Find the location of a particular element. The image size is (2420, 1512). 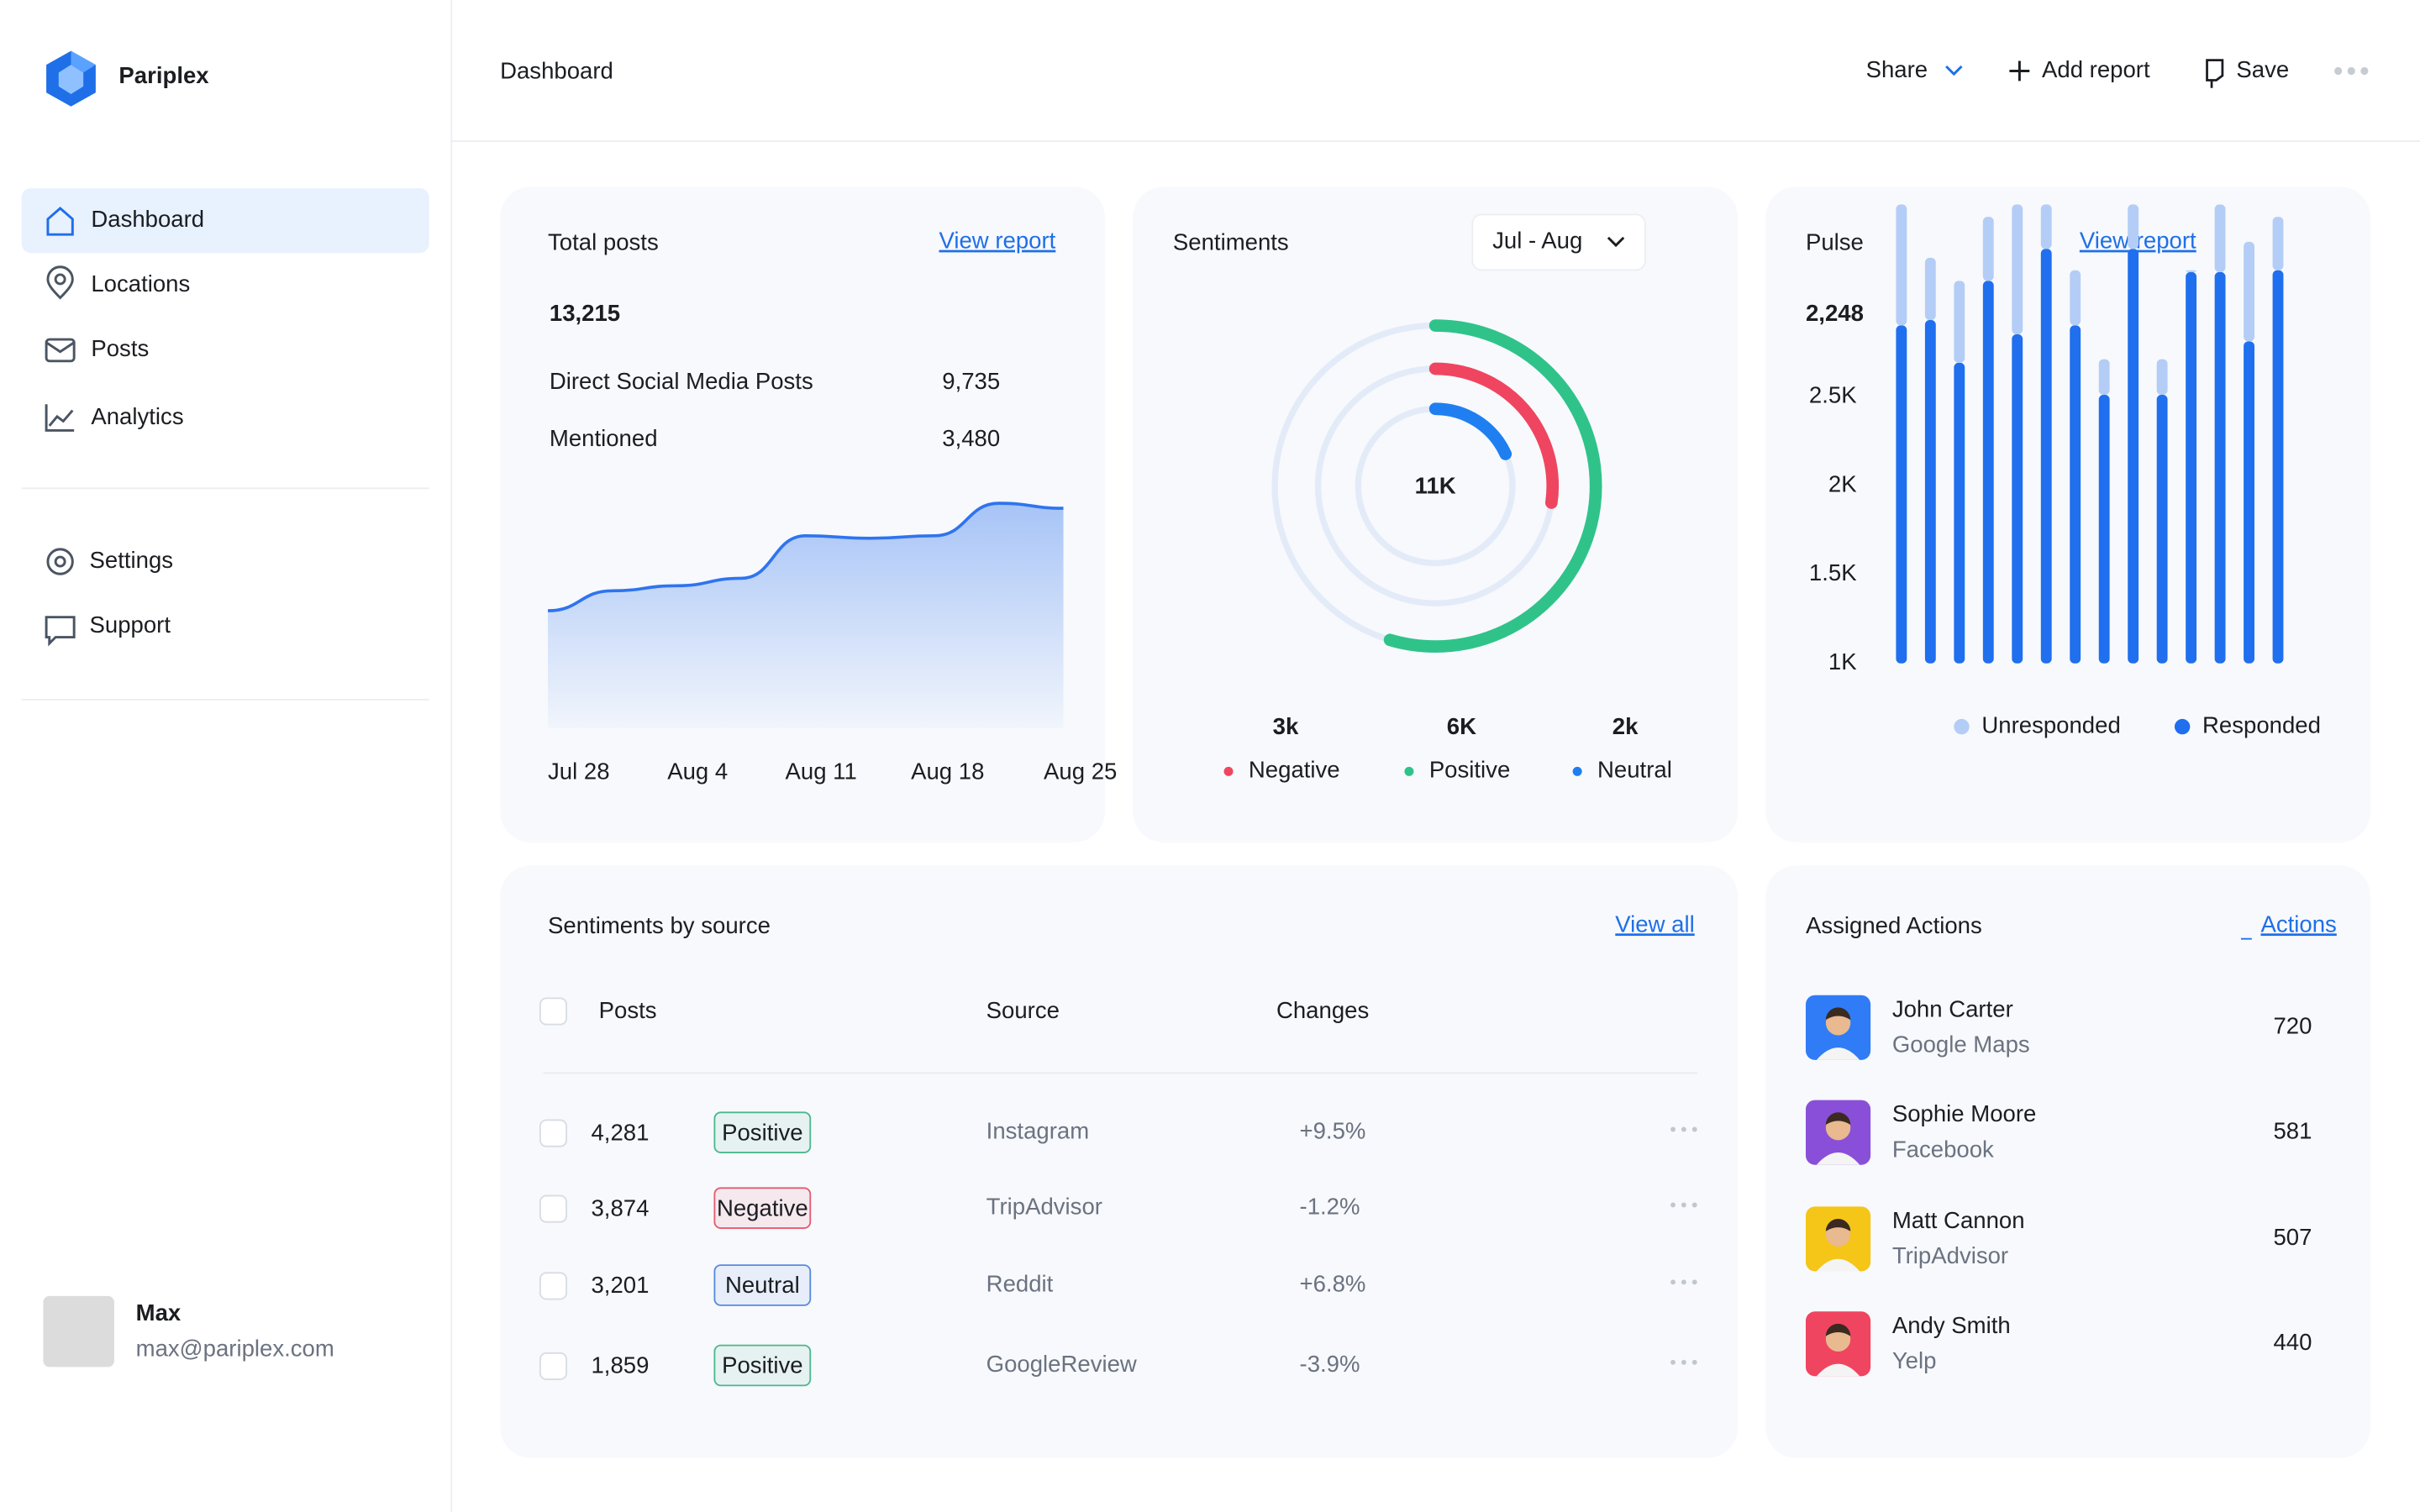

card-title: Sentiments is located at coordinates (1231, 241).